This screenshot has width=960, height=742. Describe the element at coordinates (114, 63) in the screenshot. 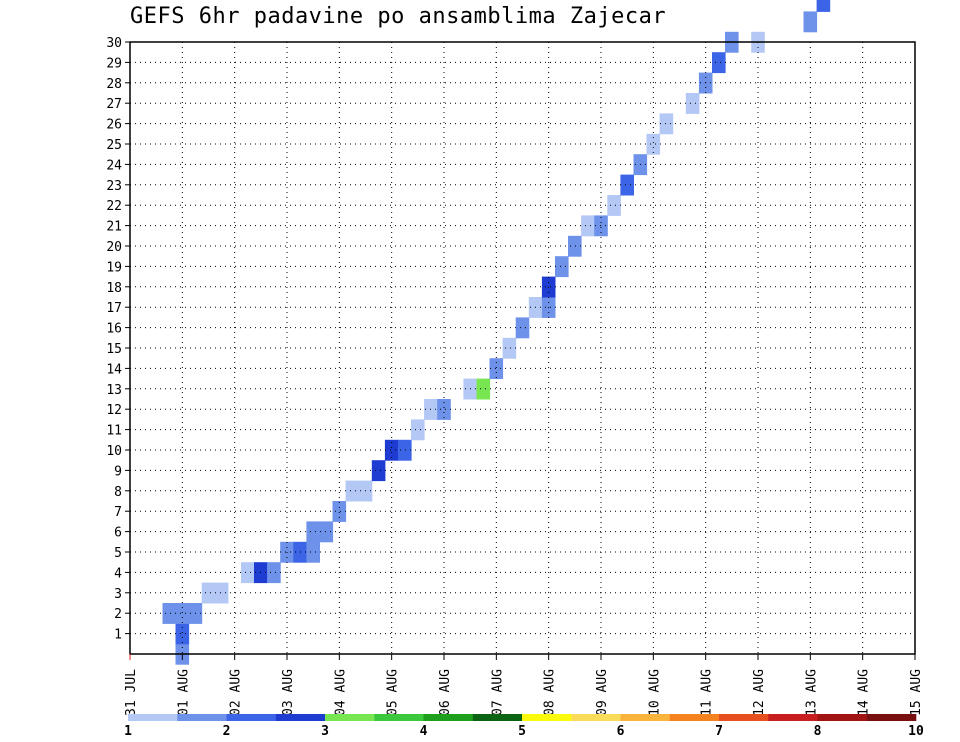

I see `y-tick-label: 29` at that location.